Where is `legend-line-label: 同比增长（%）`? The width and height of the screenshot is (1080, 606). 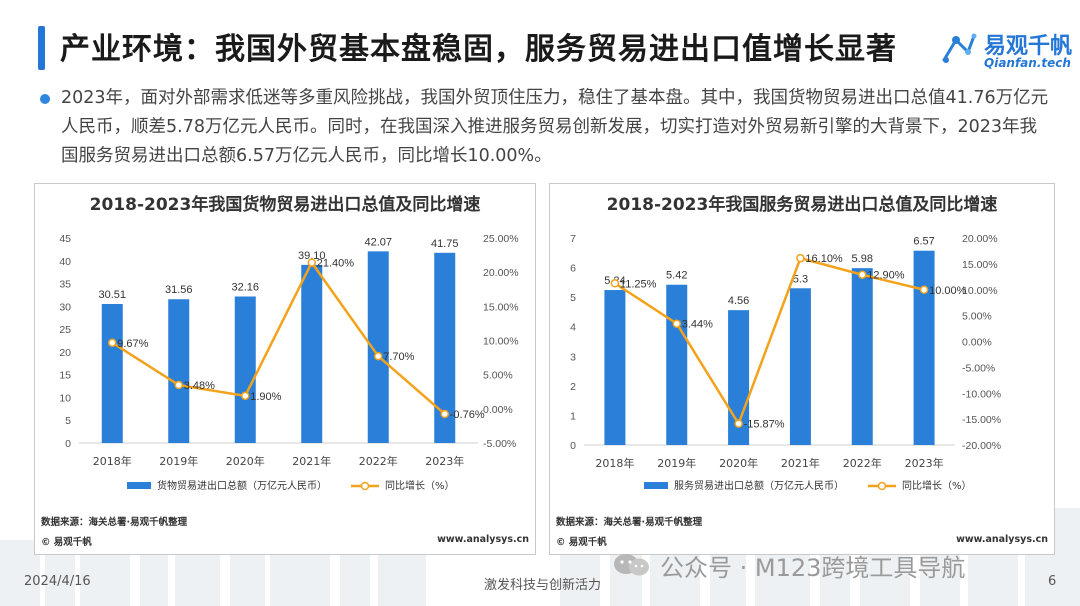
legend-line-label: 同比增长（%） is located at coordinates (420, 485).